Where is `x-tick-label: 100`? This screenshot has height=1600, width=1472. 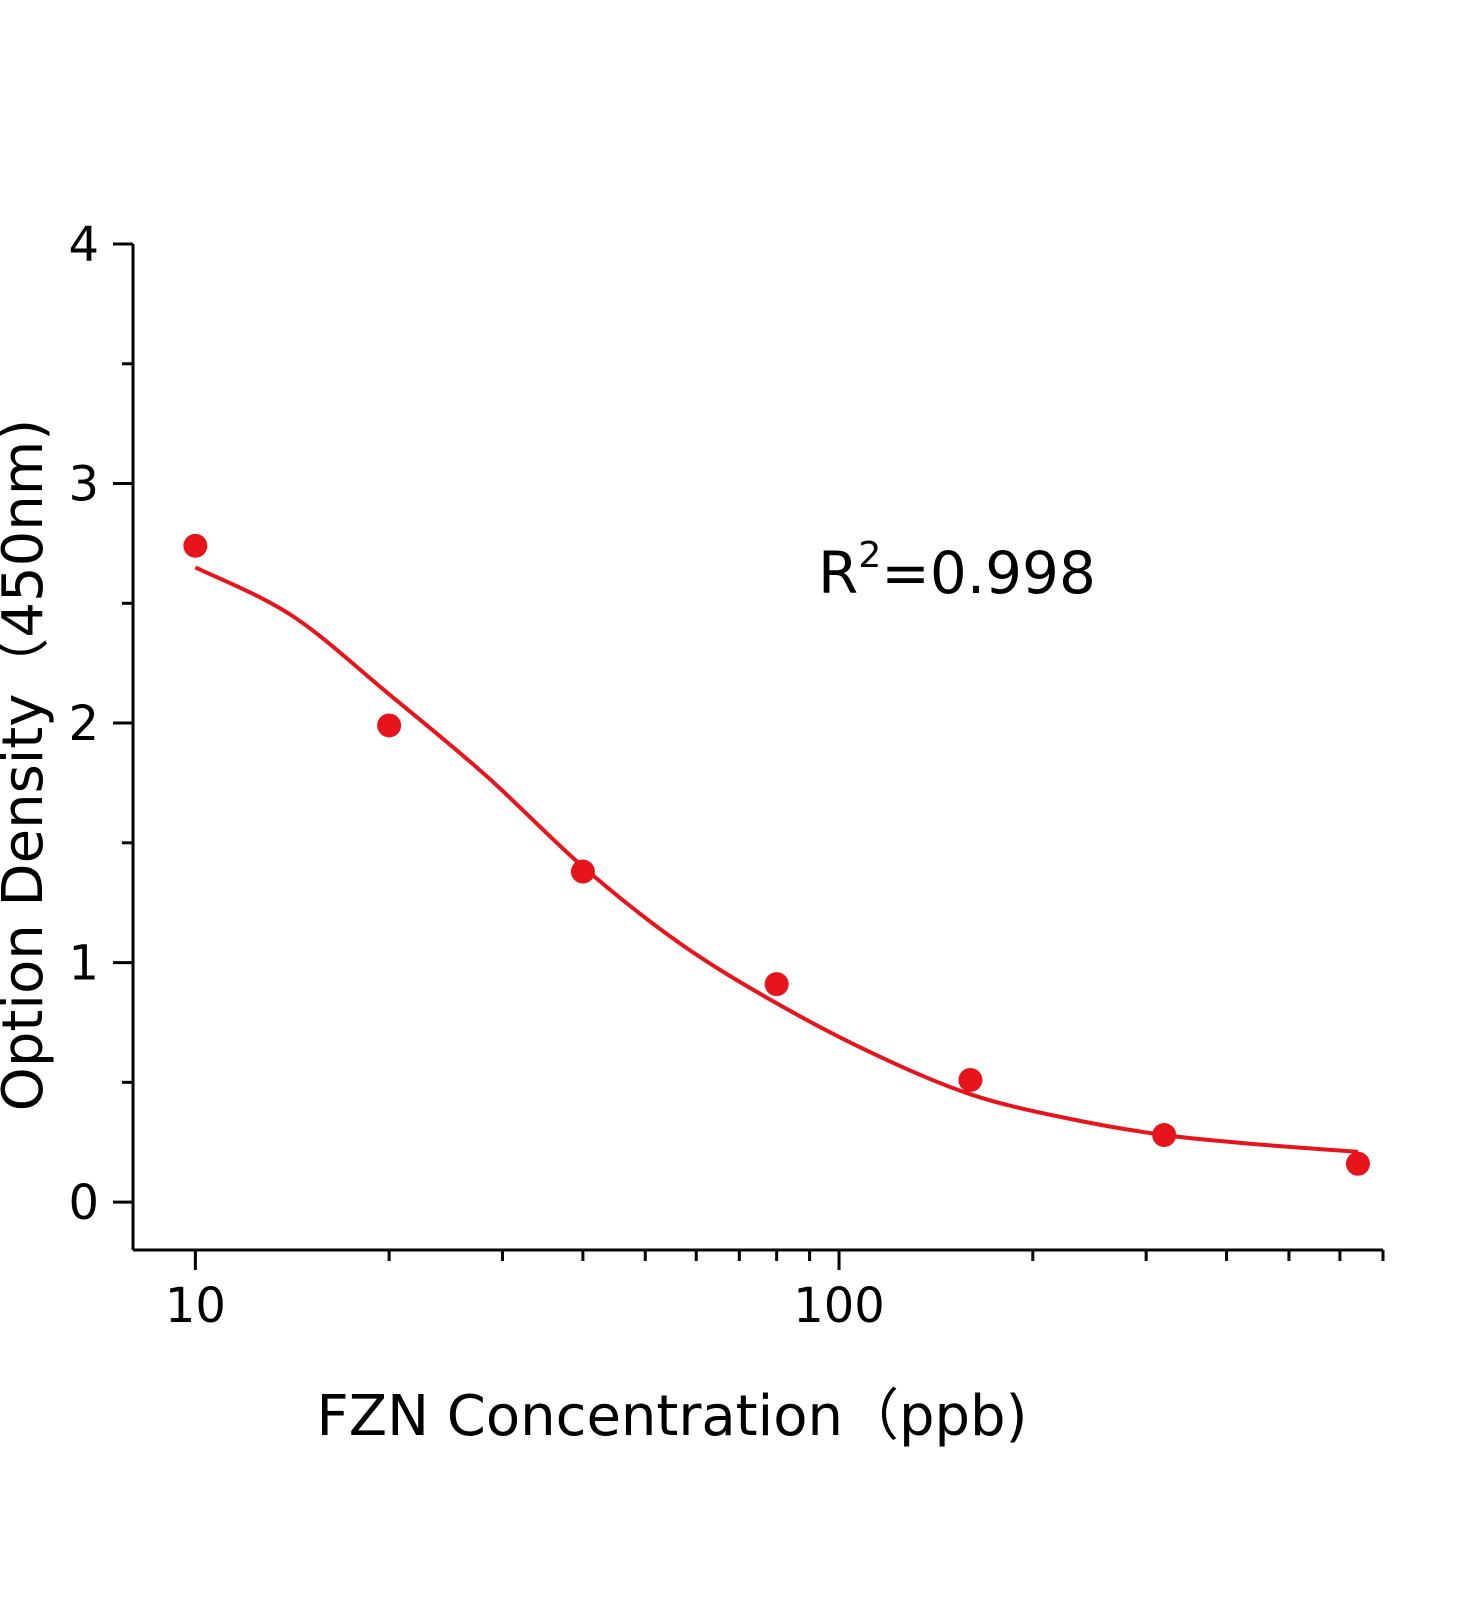 x-tick-label: 100 is located at coordinates (839, 1306).